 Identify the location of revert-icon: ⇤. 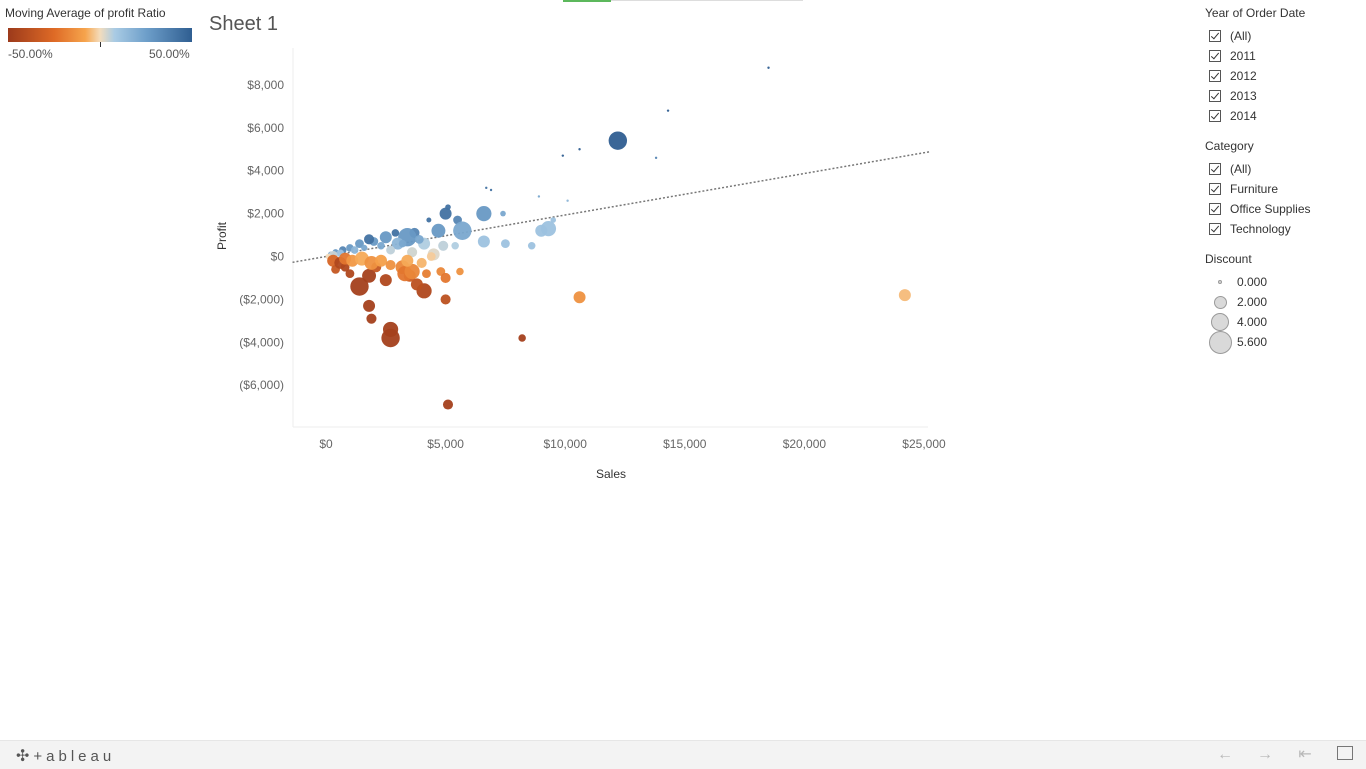
(1305, 754).